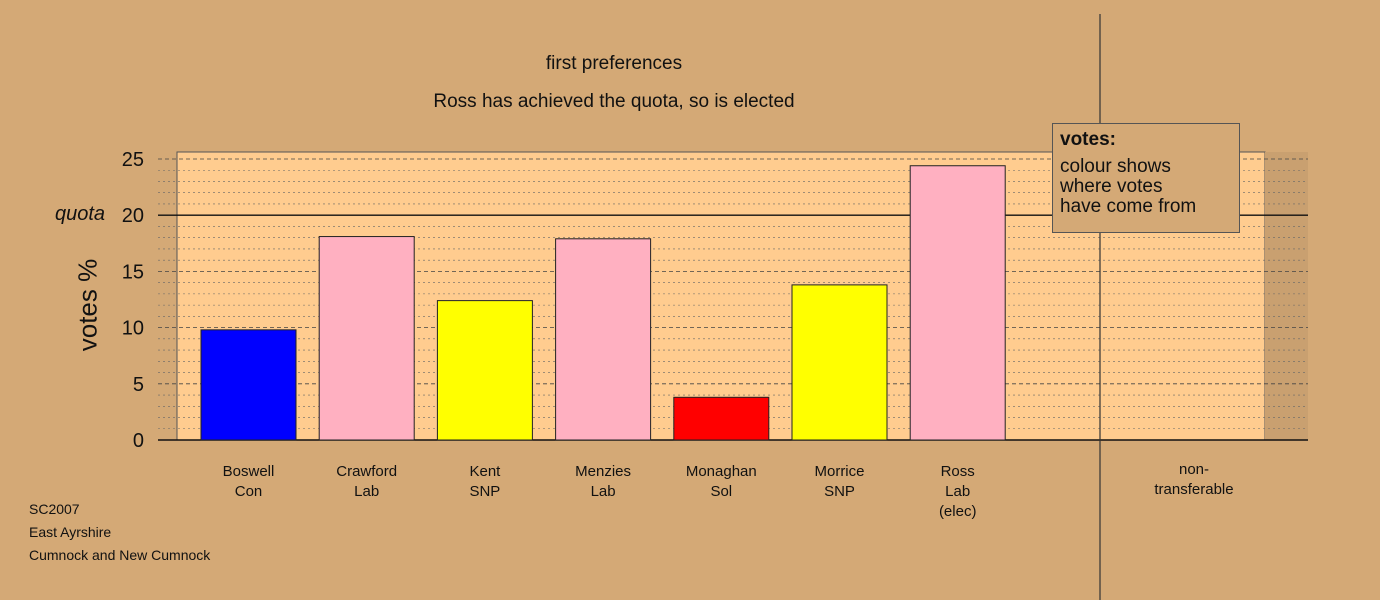  I want to click on bar-label: Menzies, so click(603, 471).